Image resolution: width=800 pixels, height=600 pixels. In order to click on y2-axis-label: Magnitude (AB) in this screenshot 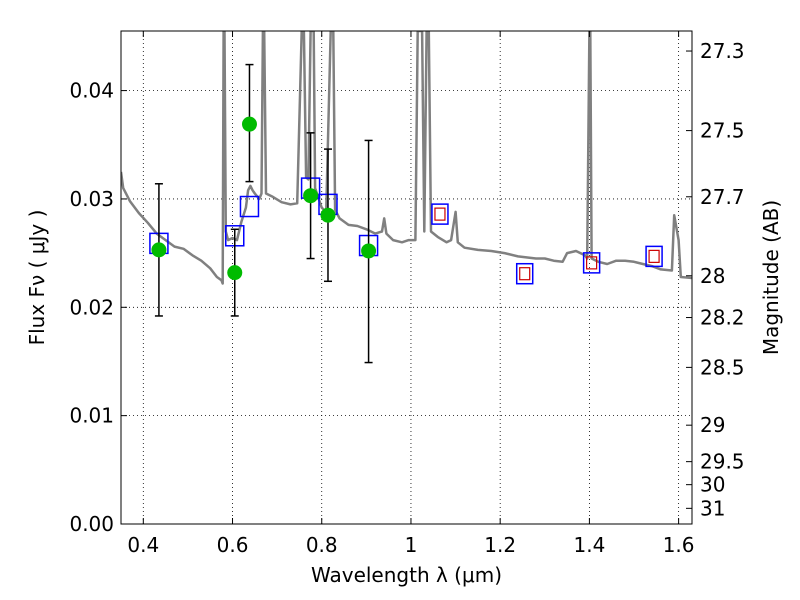, I will do `click(771, 277)`.